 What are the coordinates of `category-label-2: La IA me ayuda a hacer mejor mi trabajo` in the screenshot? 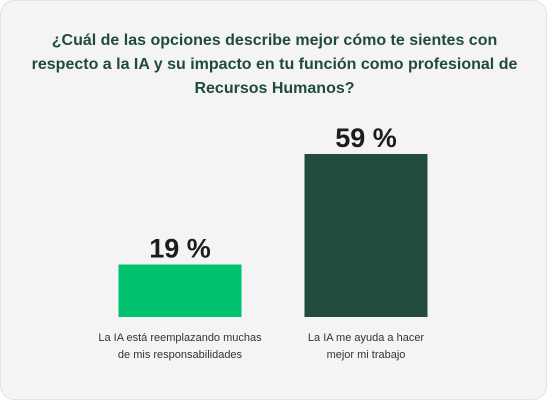 It's located at (366, 347).